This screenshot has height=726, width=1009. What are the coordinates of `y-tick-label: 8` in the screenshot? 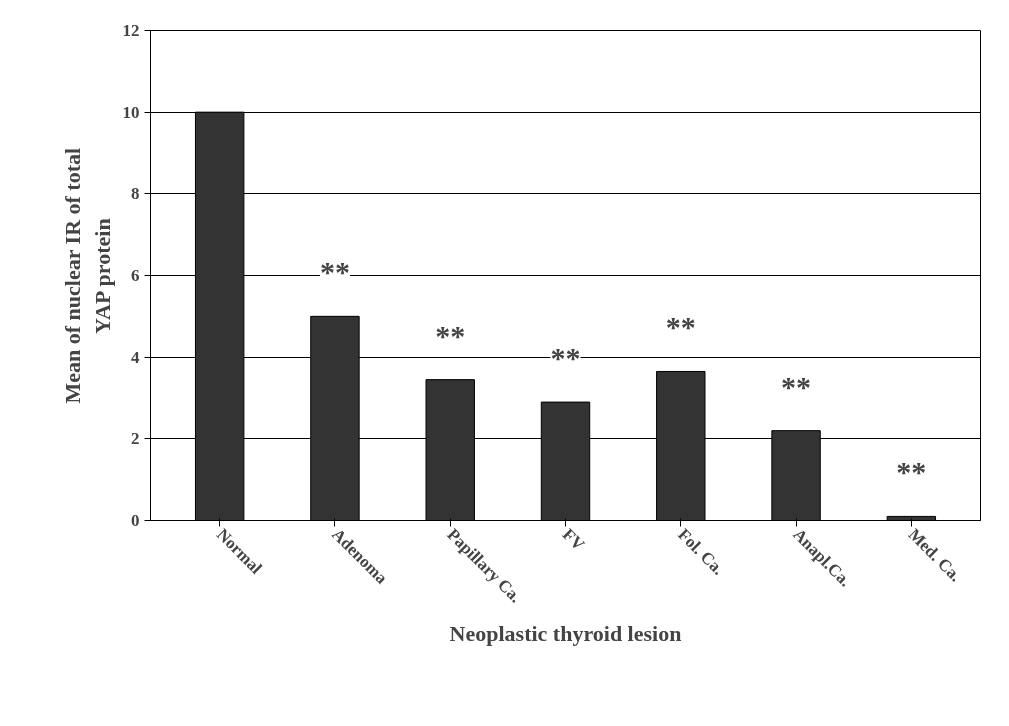 It's located at (135, 194).